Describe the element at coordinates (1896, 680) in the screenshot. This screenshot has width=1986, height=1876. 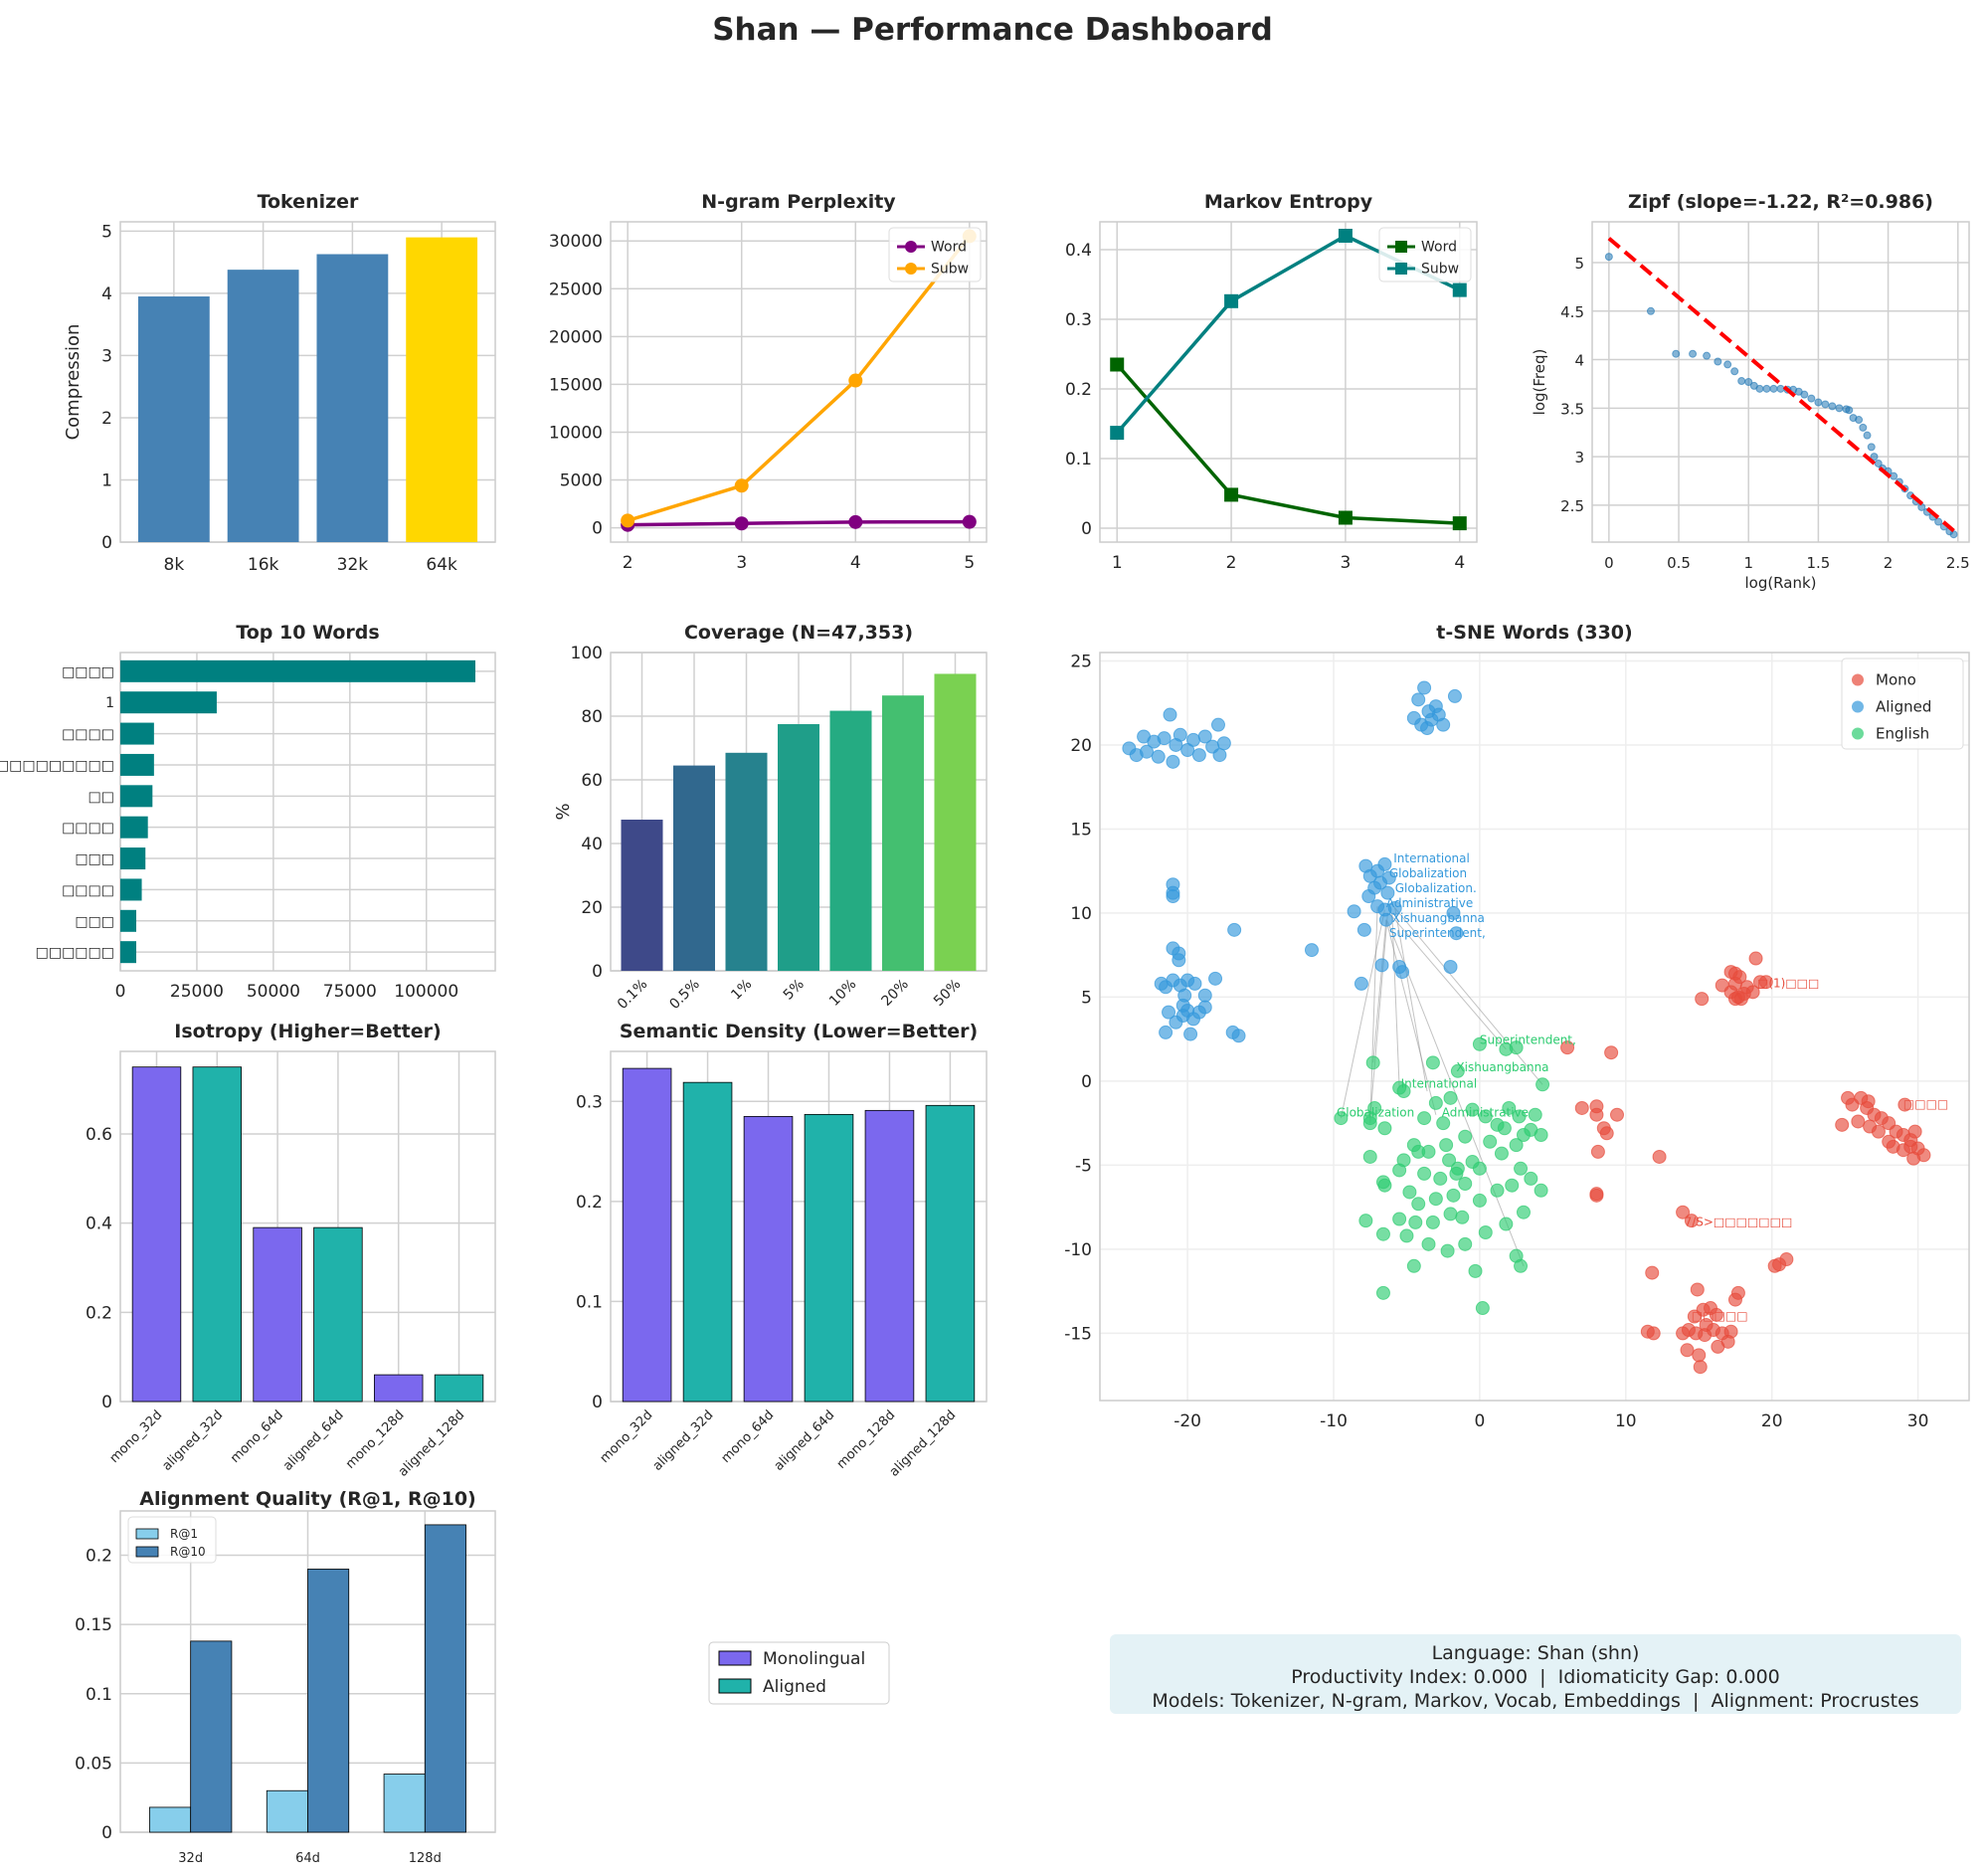
I see `legend-label: Mono` at that location.